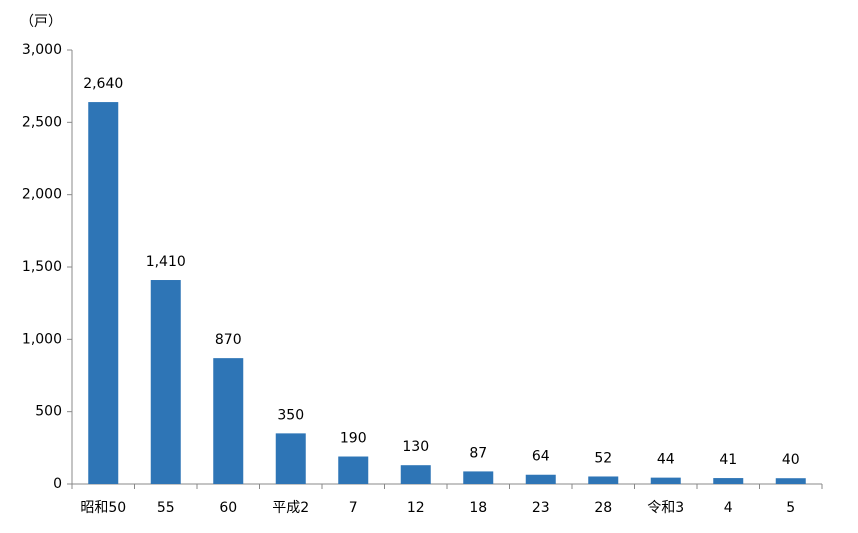 The height and width of the screenshot is (533, 858). What do you see at coordinates (48, 412) in the screenshot?
I see `y-tick-label: 500` at bounding box center [48, 412].